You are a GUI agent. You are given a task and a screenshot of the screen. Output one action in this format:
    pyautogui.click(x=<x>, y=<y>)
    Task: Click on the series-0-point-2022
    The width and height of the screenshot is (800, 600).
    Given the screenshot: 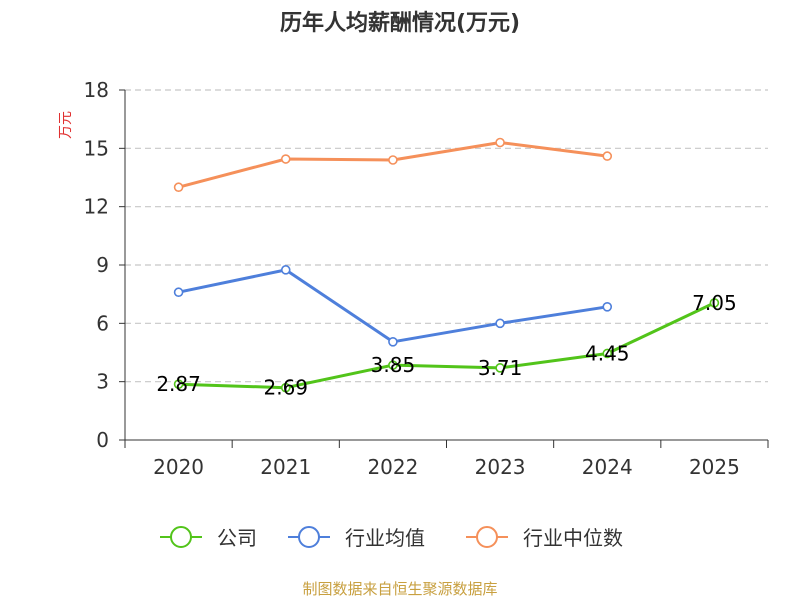 What is the action you would take?
    pyautogui.click(x=393, y=365)
    